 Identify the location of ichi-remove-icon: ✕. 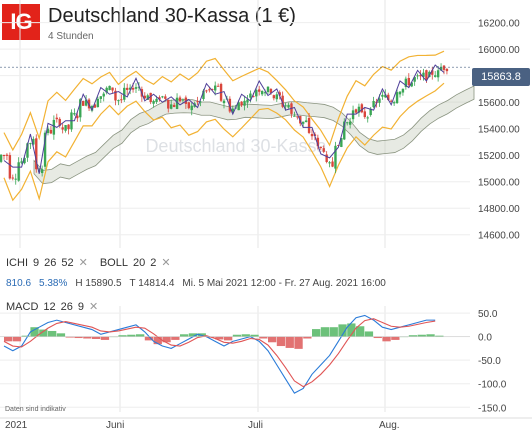
(83, 263).